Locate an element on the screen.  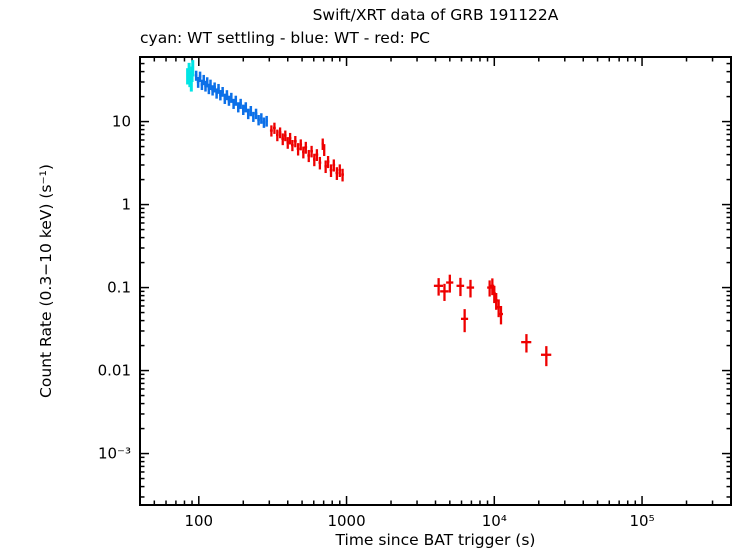
x-tick-label: 1000 is located at coordinates (346, 521).